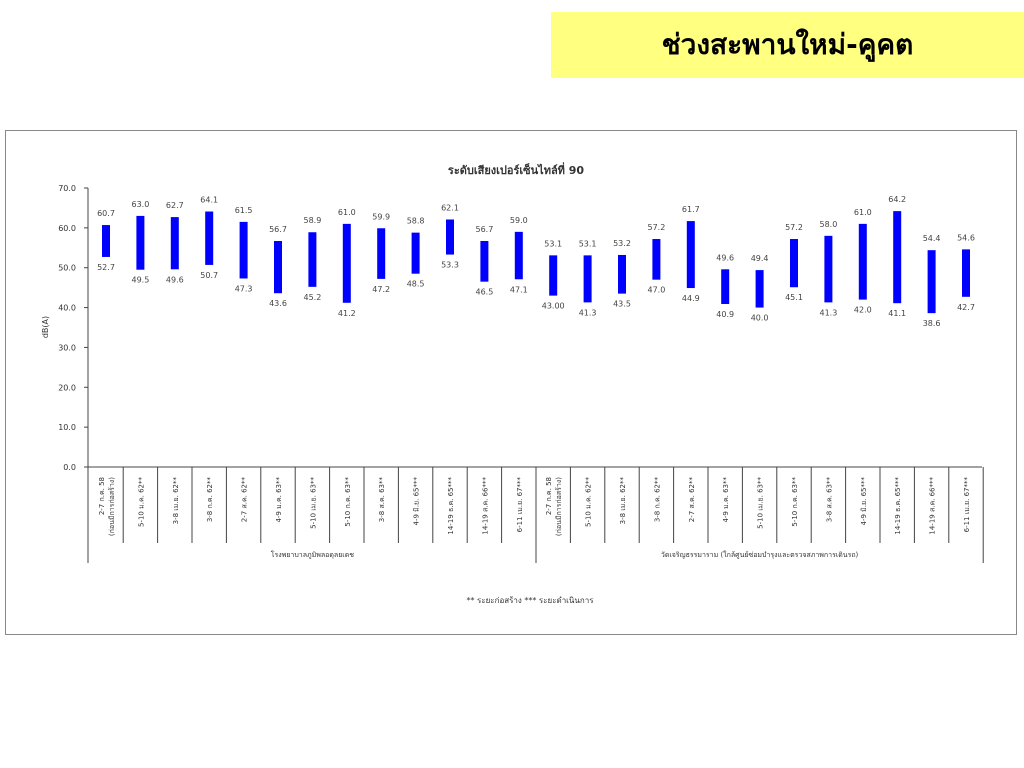 This screenshot has width=1024, height=768. Describe the element at coordinates (725, 314) in the screenshot. I see `low-label: 40.9` at that location.